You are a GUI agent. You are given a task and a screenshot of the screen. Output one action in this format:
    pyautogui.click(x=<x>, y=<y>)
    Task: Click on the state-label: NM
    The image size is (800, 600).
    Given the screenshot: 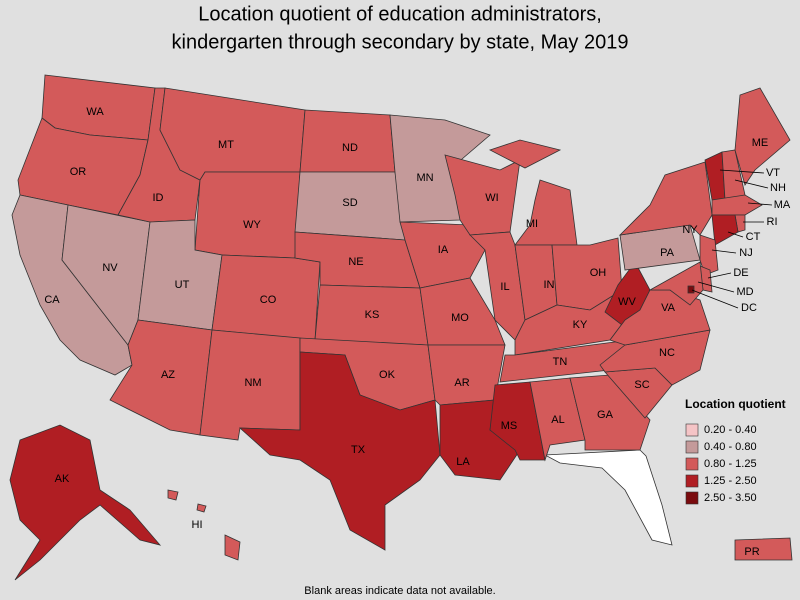 What is the action you would take?
    pyautogui.click(x=252, y=383)
    